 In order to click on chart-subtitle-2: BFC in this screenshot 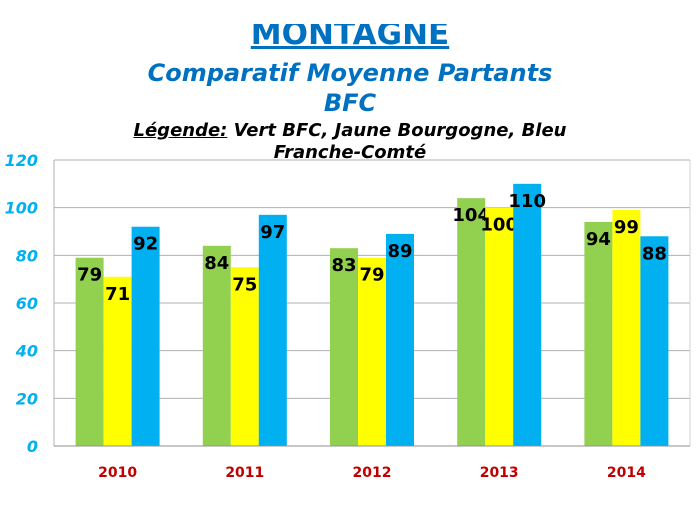, I will do `click(350, 103)`.